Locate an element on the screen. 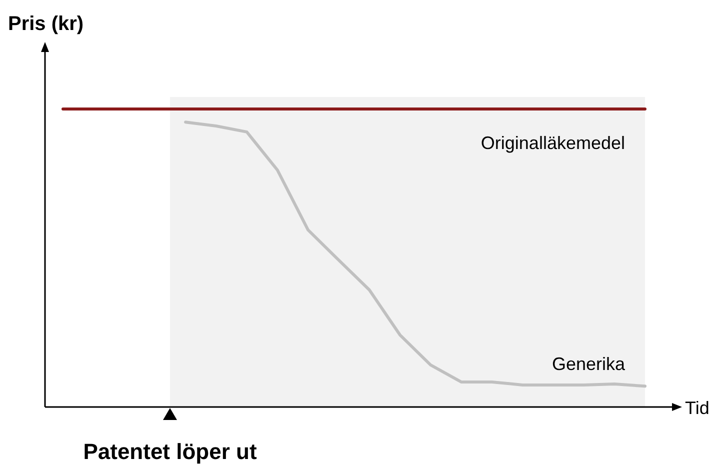 The width and height of the screenshot is (711, 467). series-label: Originalläkemedel is located at coordinates (552, 143).